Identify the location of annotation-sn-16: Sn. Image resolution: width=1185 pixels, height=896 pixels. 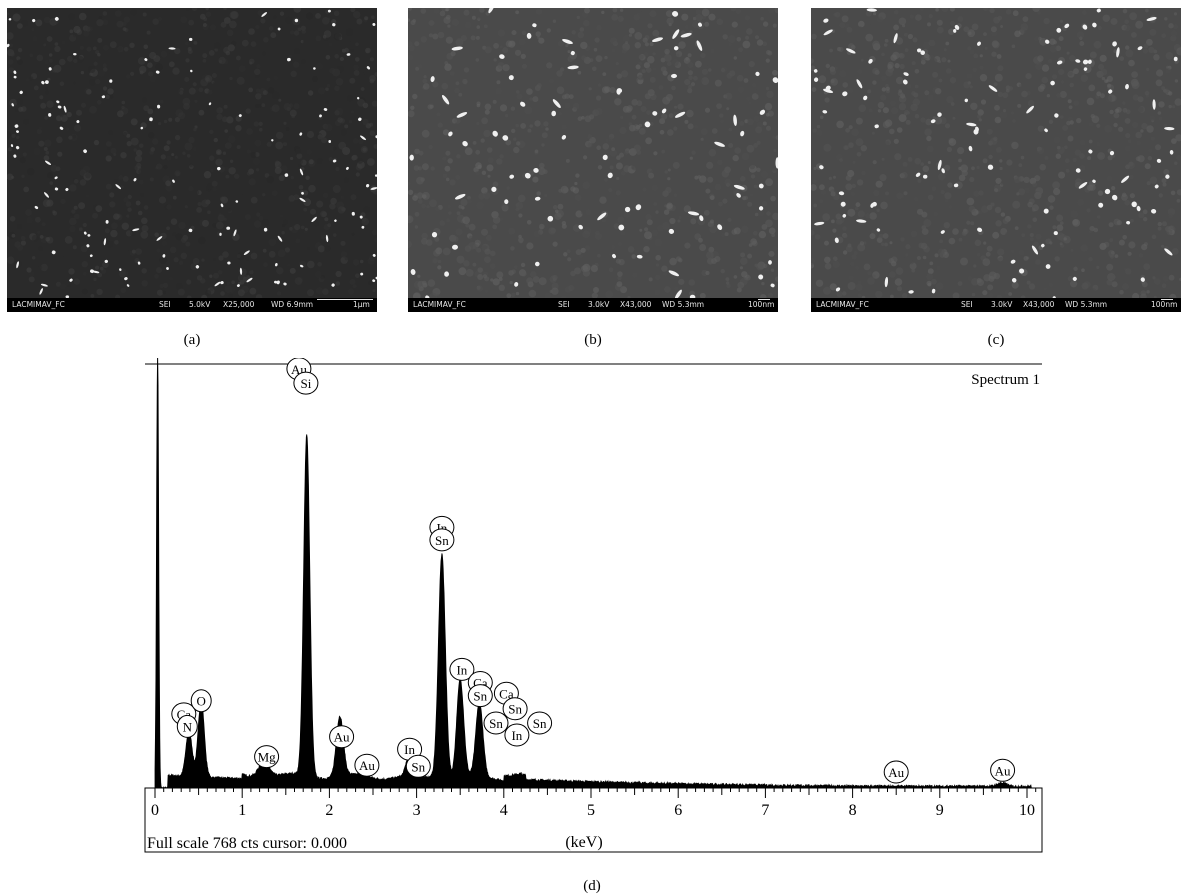
(515, 709).